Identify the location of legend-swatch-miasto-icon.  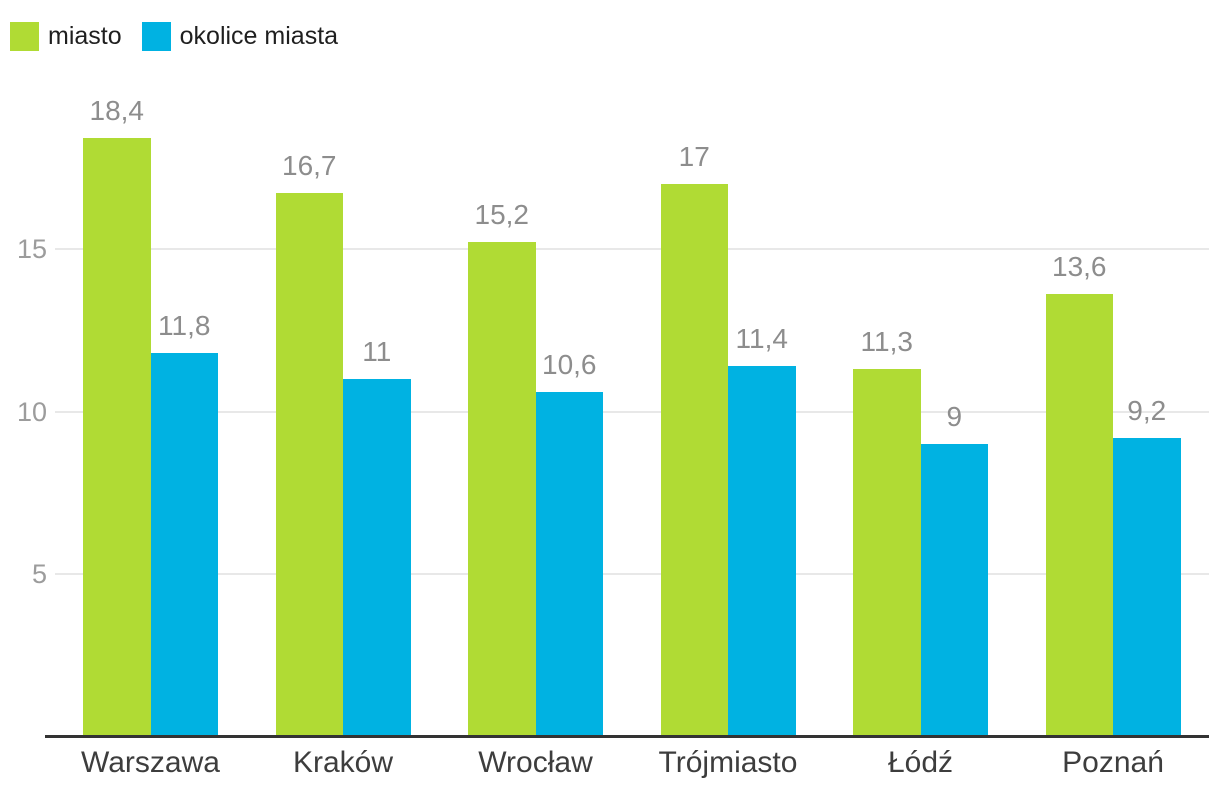
(24, 36).